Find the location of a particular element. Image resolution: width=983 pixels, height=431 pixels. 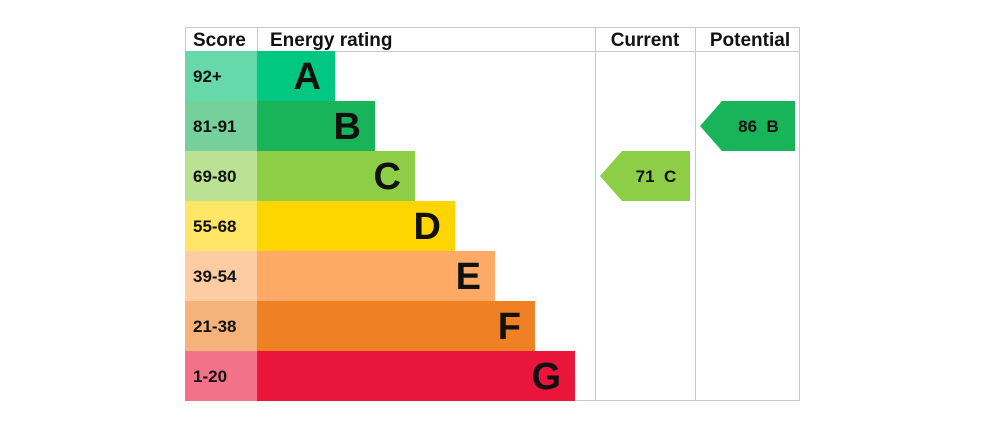

current-rating-label: 71 C is located at coordinates (656, 176).